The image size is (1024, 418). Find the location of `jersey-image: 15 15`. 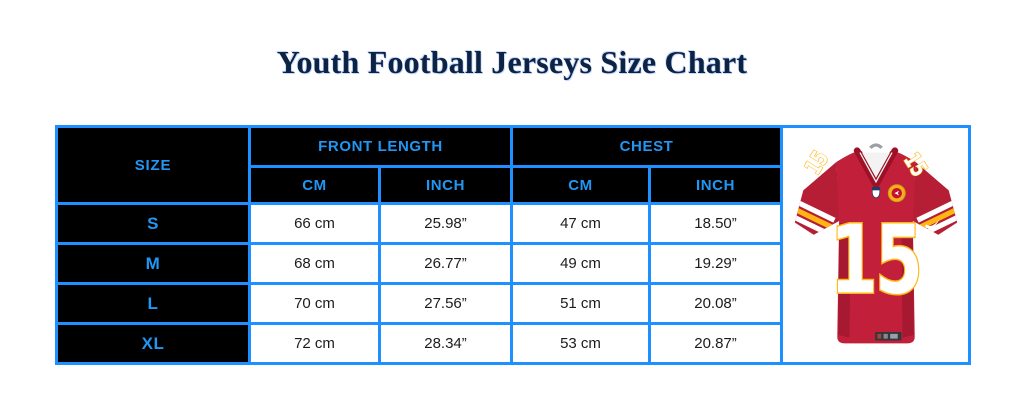

jersey-image: 15 15 is located at coordinates (876, 245).